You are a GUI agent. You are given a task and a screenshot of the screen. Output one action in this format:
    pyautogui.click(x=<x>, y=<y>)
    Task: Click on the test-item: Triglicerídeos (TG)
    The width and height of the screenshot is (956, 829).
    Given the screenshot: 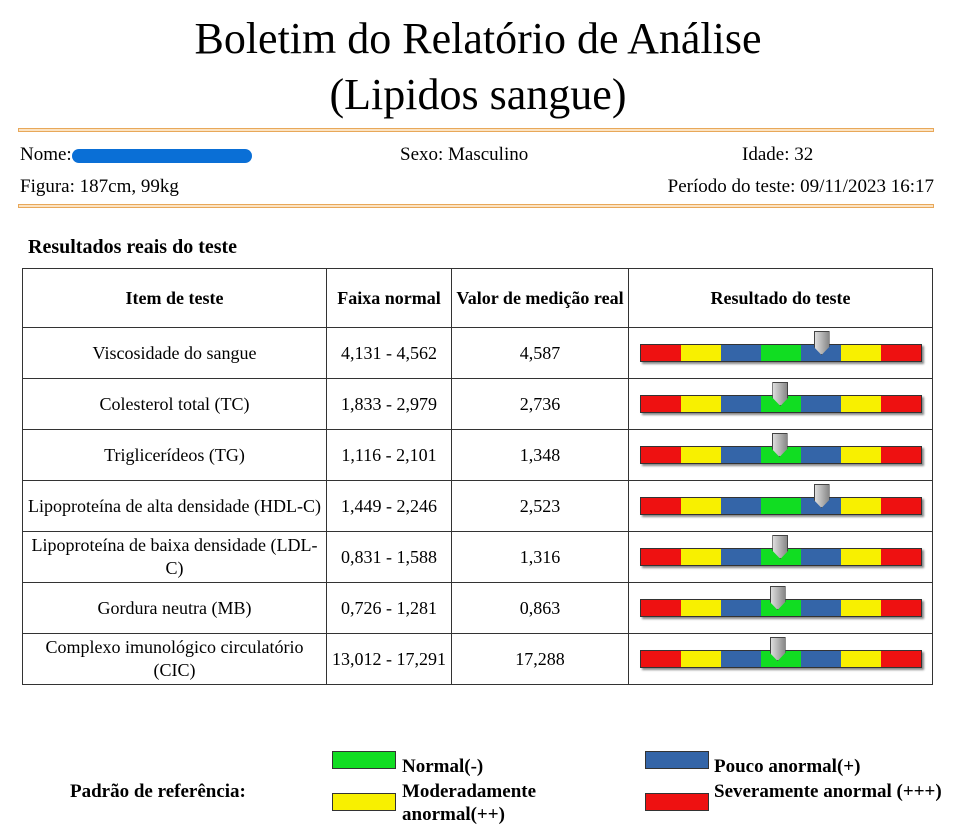 What is the action you would take?
    pyautogui.click(x=174, y=455)
    